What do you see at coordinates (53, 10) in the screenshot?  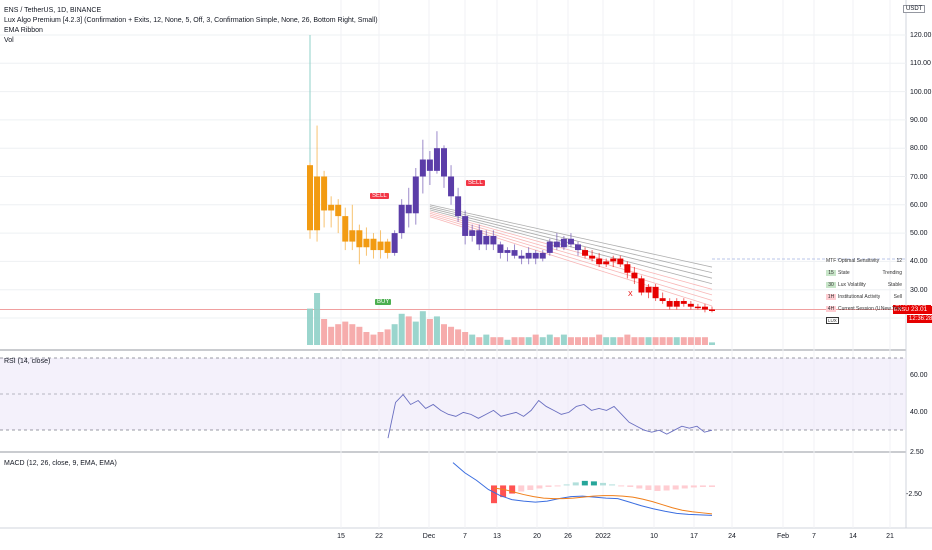 I see `symbol-title: ENS / TetherUS, 1D, BINANCE` at bounding box center [53, 10].